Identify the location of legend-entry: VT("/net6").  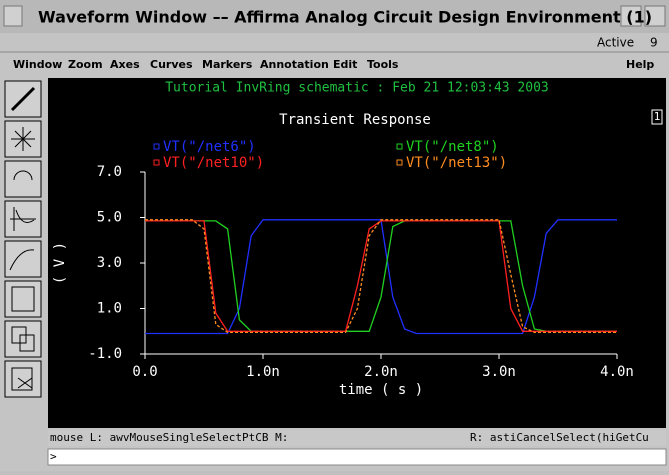
(209, 147).